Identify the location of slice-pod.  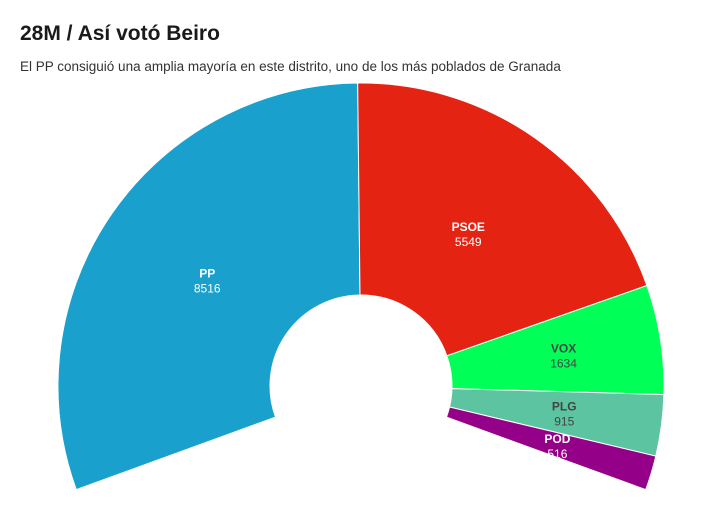
(551, 448).